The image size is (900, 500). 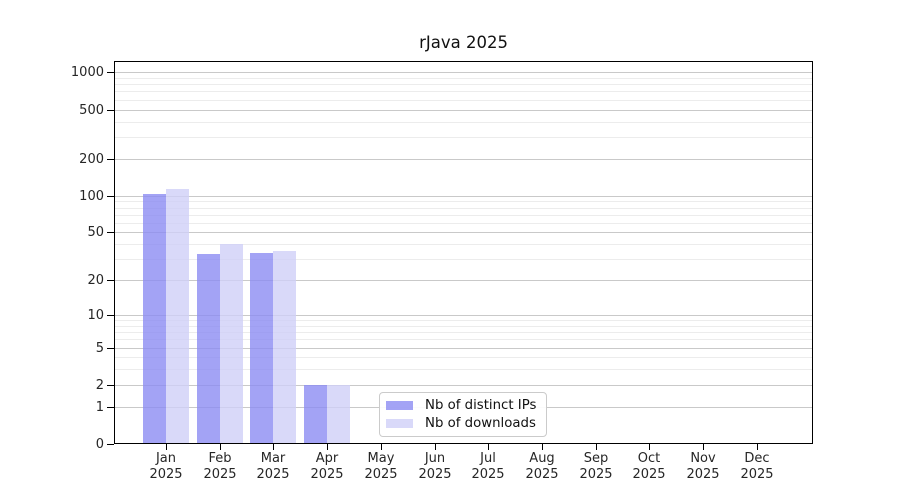 I want to click on bar-jan-2025-nb-of-downloads, so click(x=177, y=316).